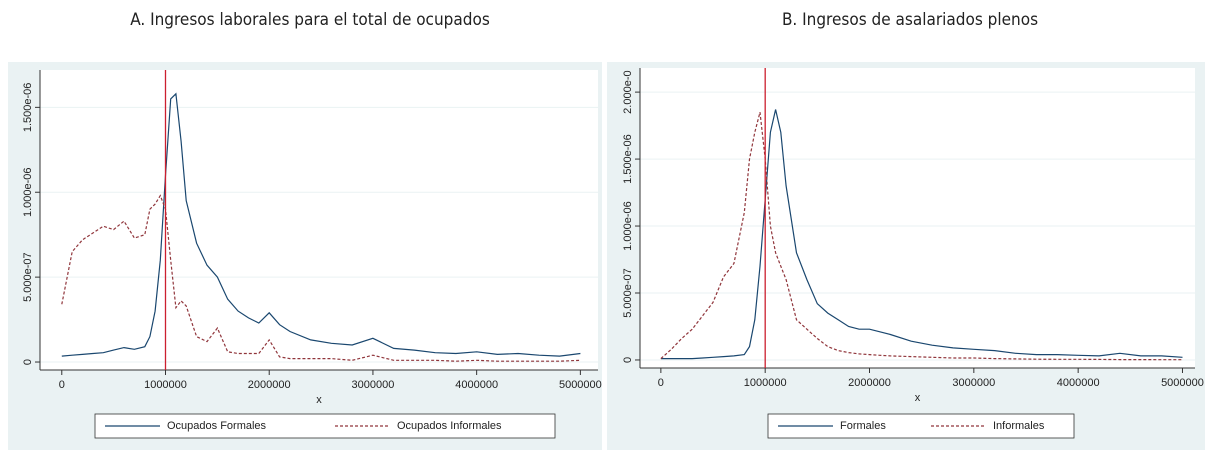 The height and width of the screenshot is (450, 1209). What do you see at coordinates (910, 20) in the screenshot?
I see `chart-title: B. Ingresos de asalariados plenos` at bounding box center [910, 20].